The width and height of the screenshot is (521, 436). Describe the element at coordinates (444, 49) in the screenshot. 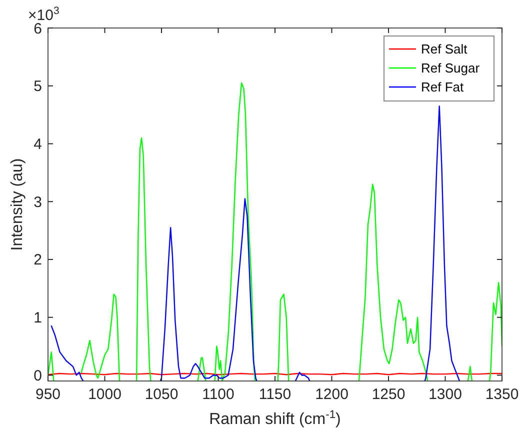

I see `legend-label: Ref Salt` at that location.